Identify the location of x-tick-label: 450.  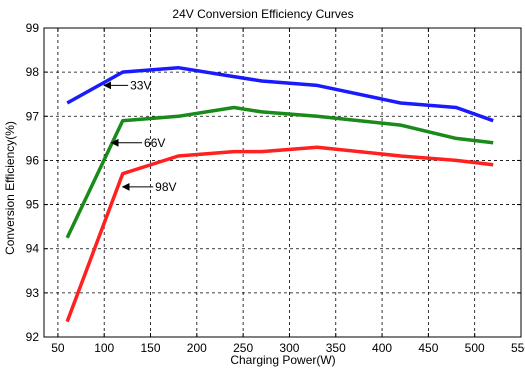
(428, 348).